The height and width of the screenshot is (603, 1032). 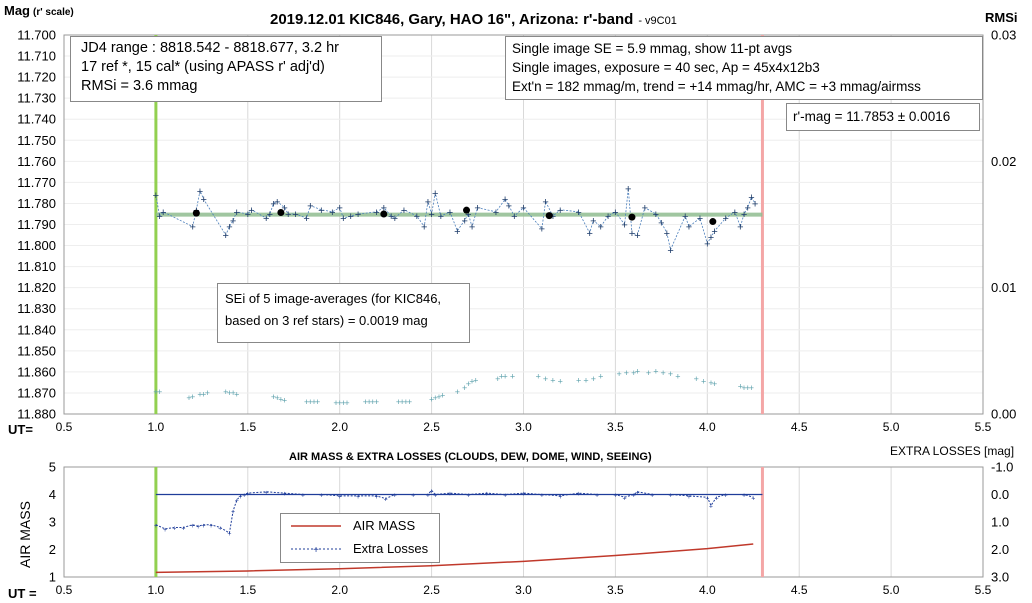 What do you see at coordinates (36, 56) in the screenshot?
I see `top-y-tick-label: 11.710` at bounding box center [36, 56].